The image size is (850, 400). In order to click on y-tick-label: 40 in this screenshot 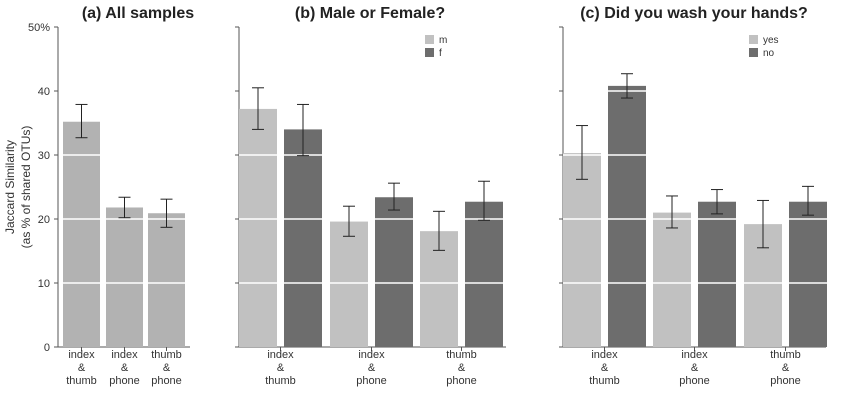, I will do `click(44, 92)`.